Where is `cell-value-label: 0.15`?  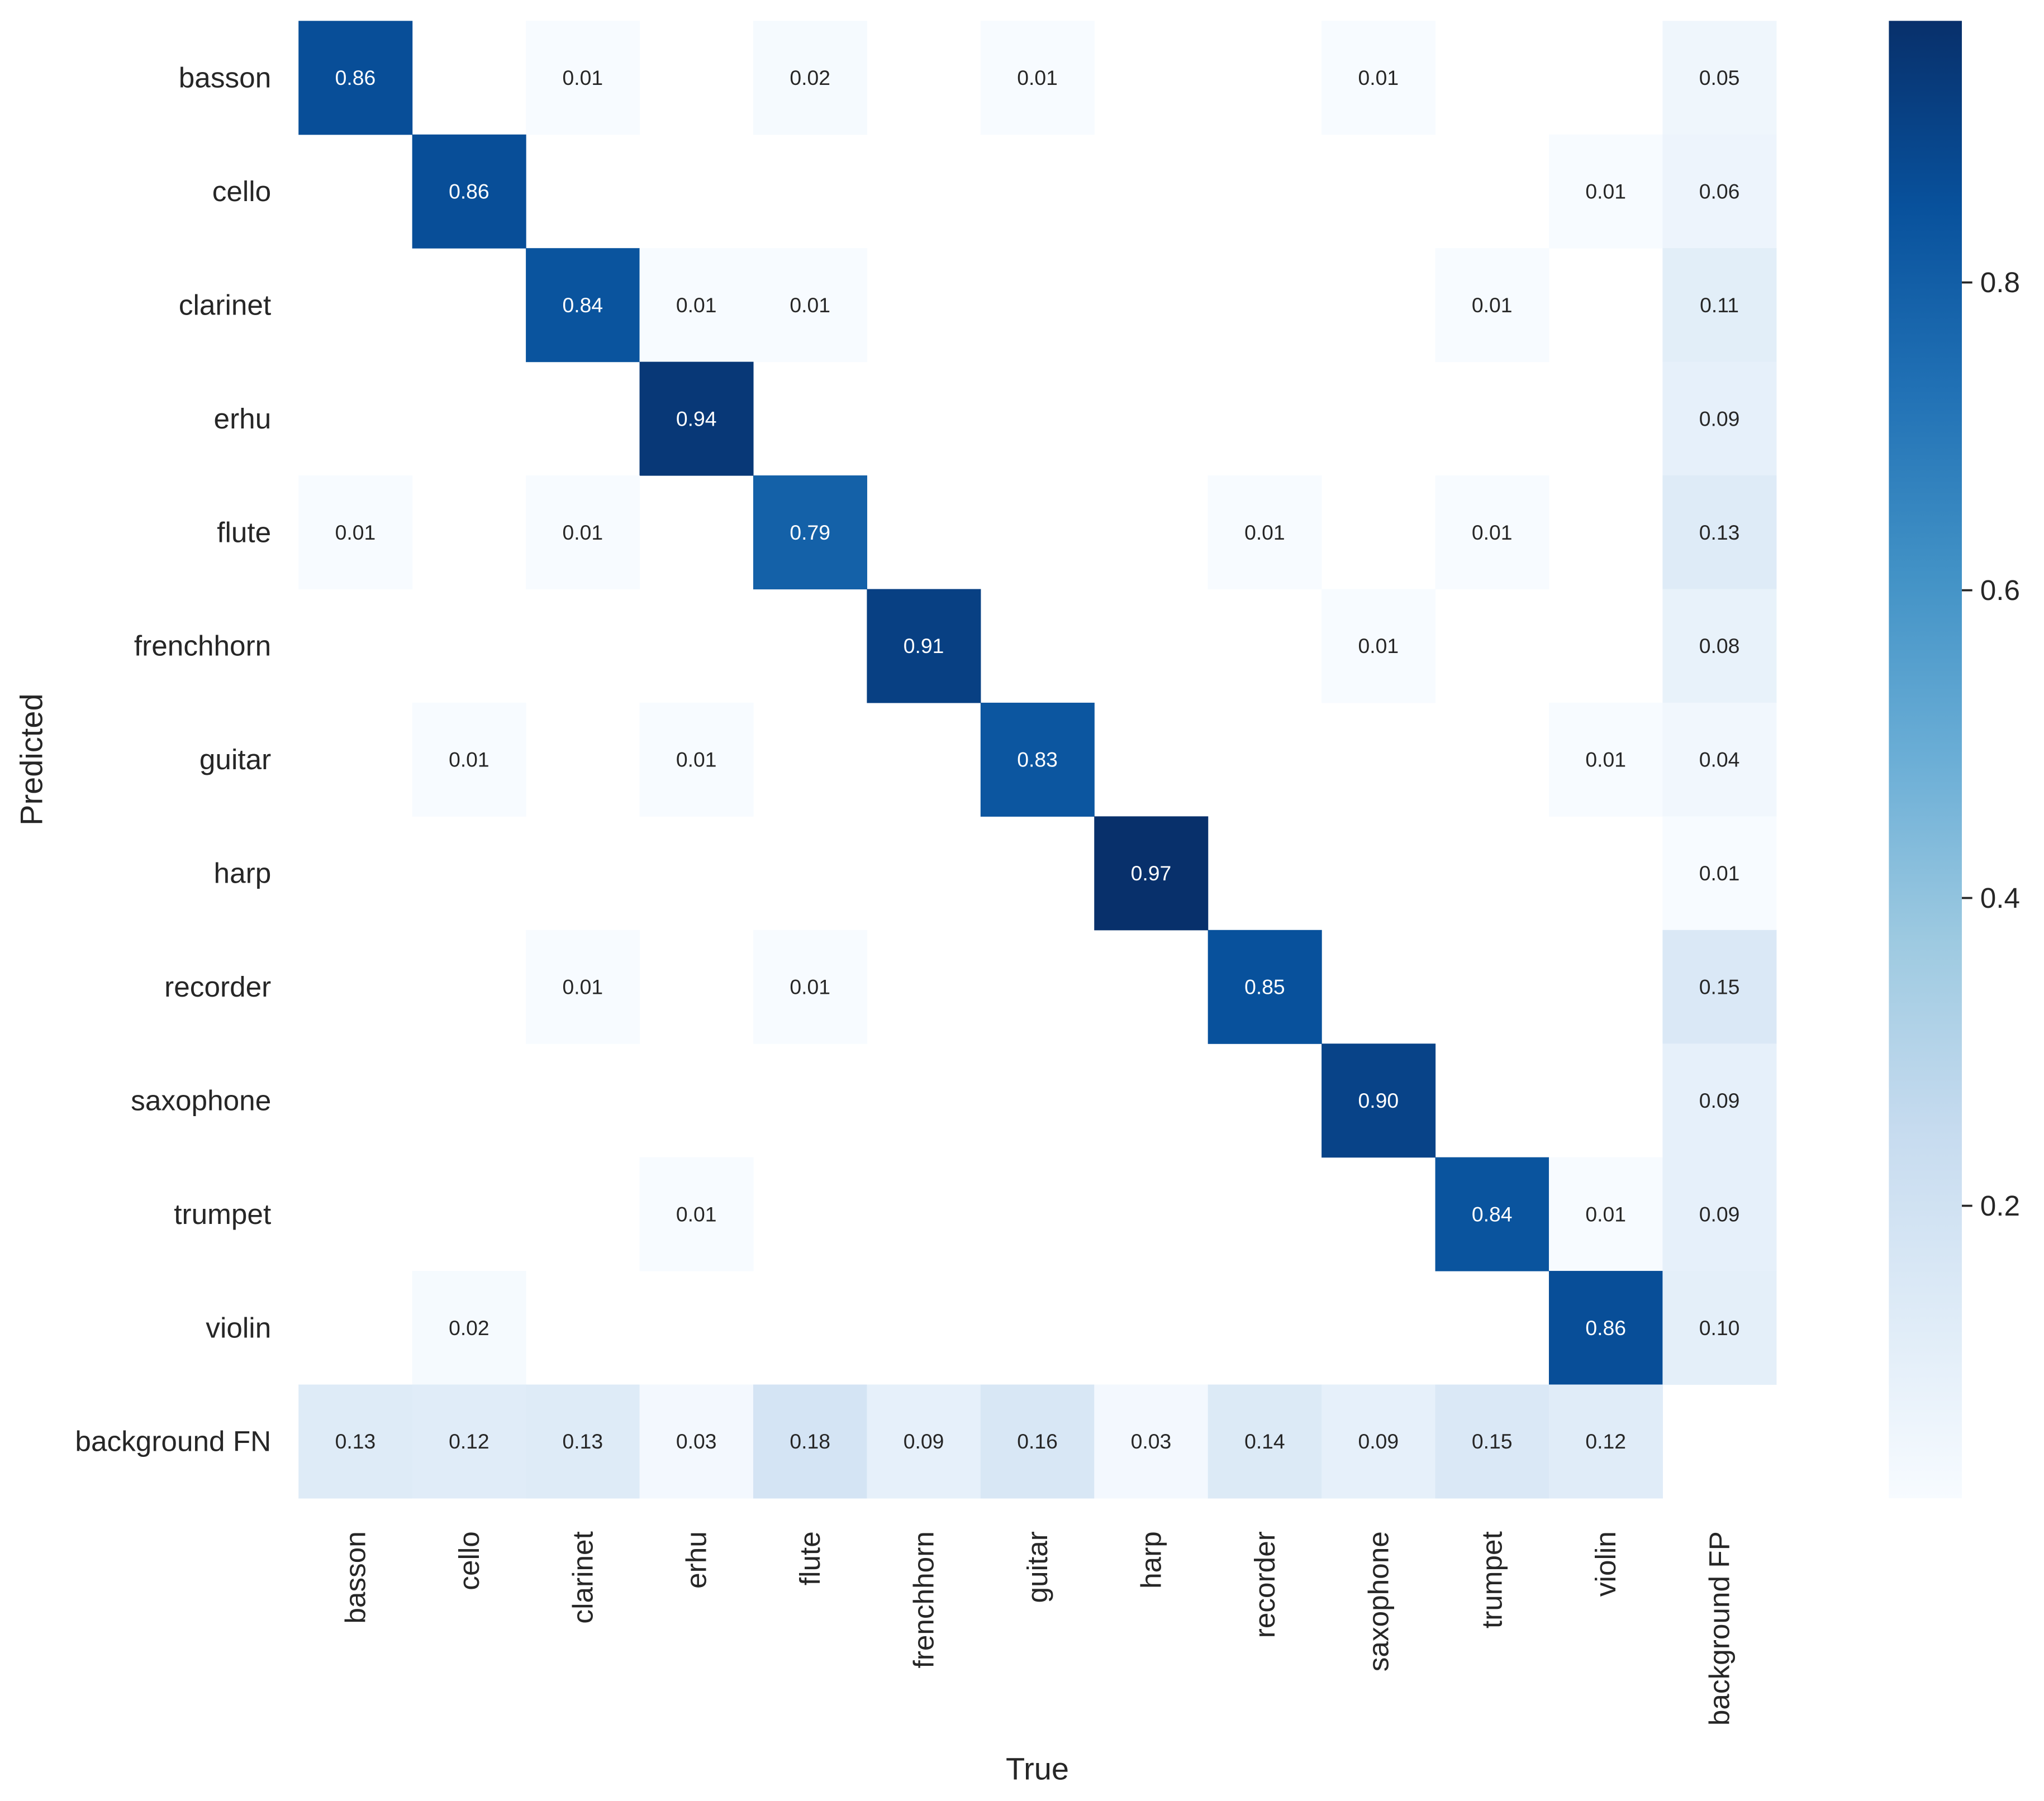
cell-value-label: 0.15 is located at coordinates (1493, 1441).